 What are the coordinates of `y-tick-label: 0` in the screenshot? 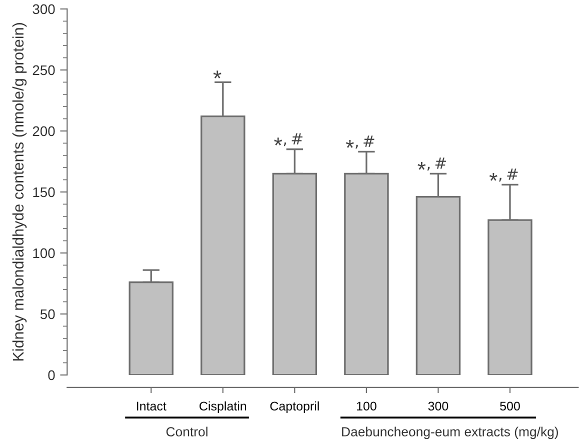 It's located at (51, 375).